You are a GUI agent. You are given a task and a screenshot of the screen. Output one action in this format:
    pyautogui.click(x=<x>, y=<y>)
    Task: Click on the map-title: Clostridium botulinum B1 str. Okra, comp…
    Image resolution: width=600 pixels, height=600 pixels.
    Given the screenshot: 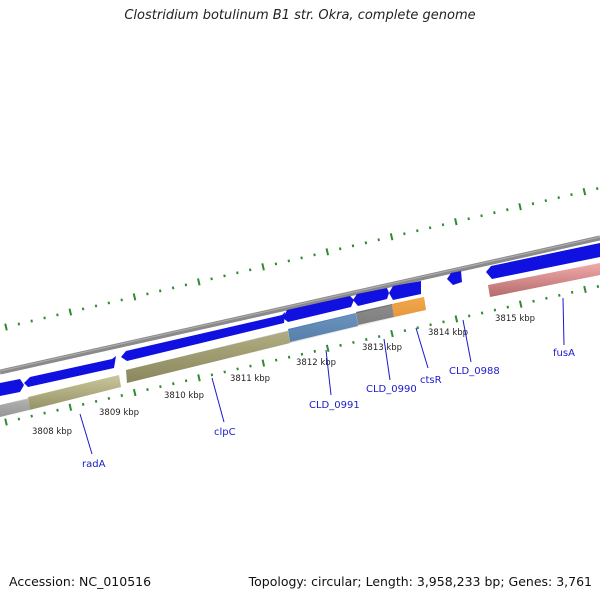 What is the action you would take?
    pyautogui.click(x=300, y=15)
    